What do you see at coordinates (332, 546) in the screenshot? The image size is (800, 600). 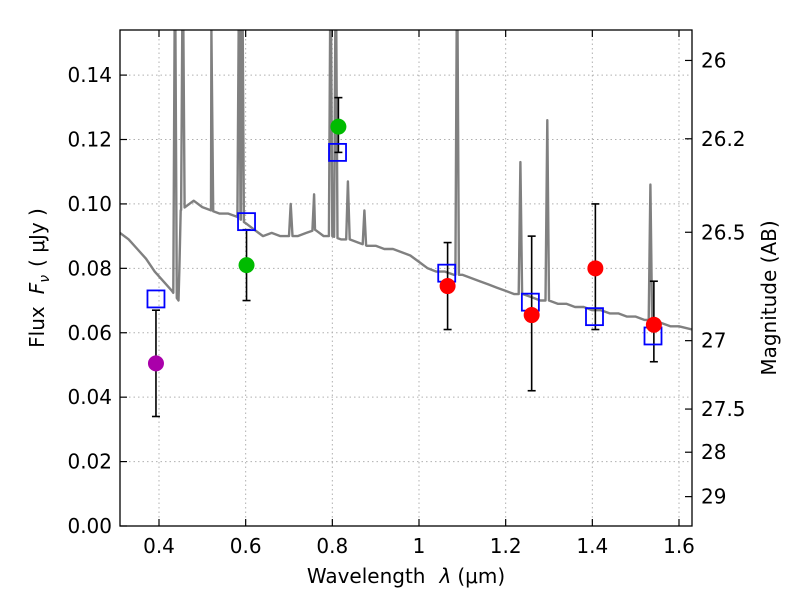 I see `x-tick-label: 0.8` at bounding box center [332, 546].